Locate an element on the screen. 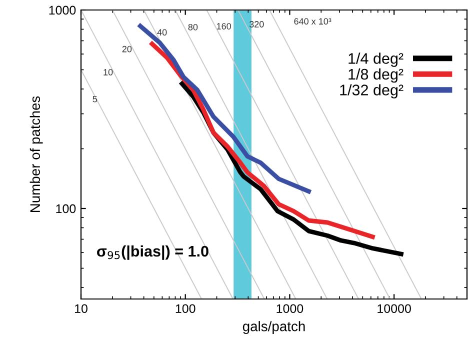  x-tick-label: 10 is located at coordinates (81, 309).